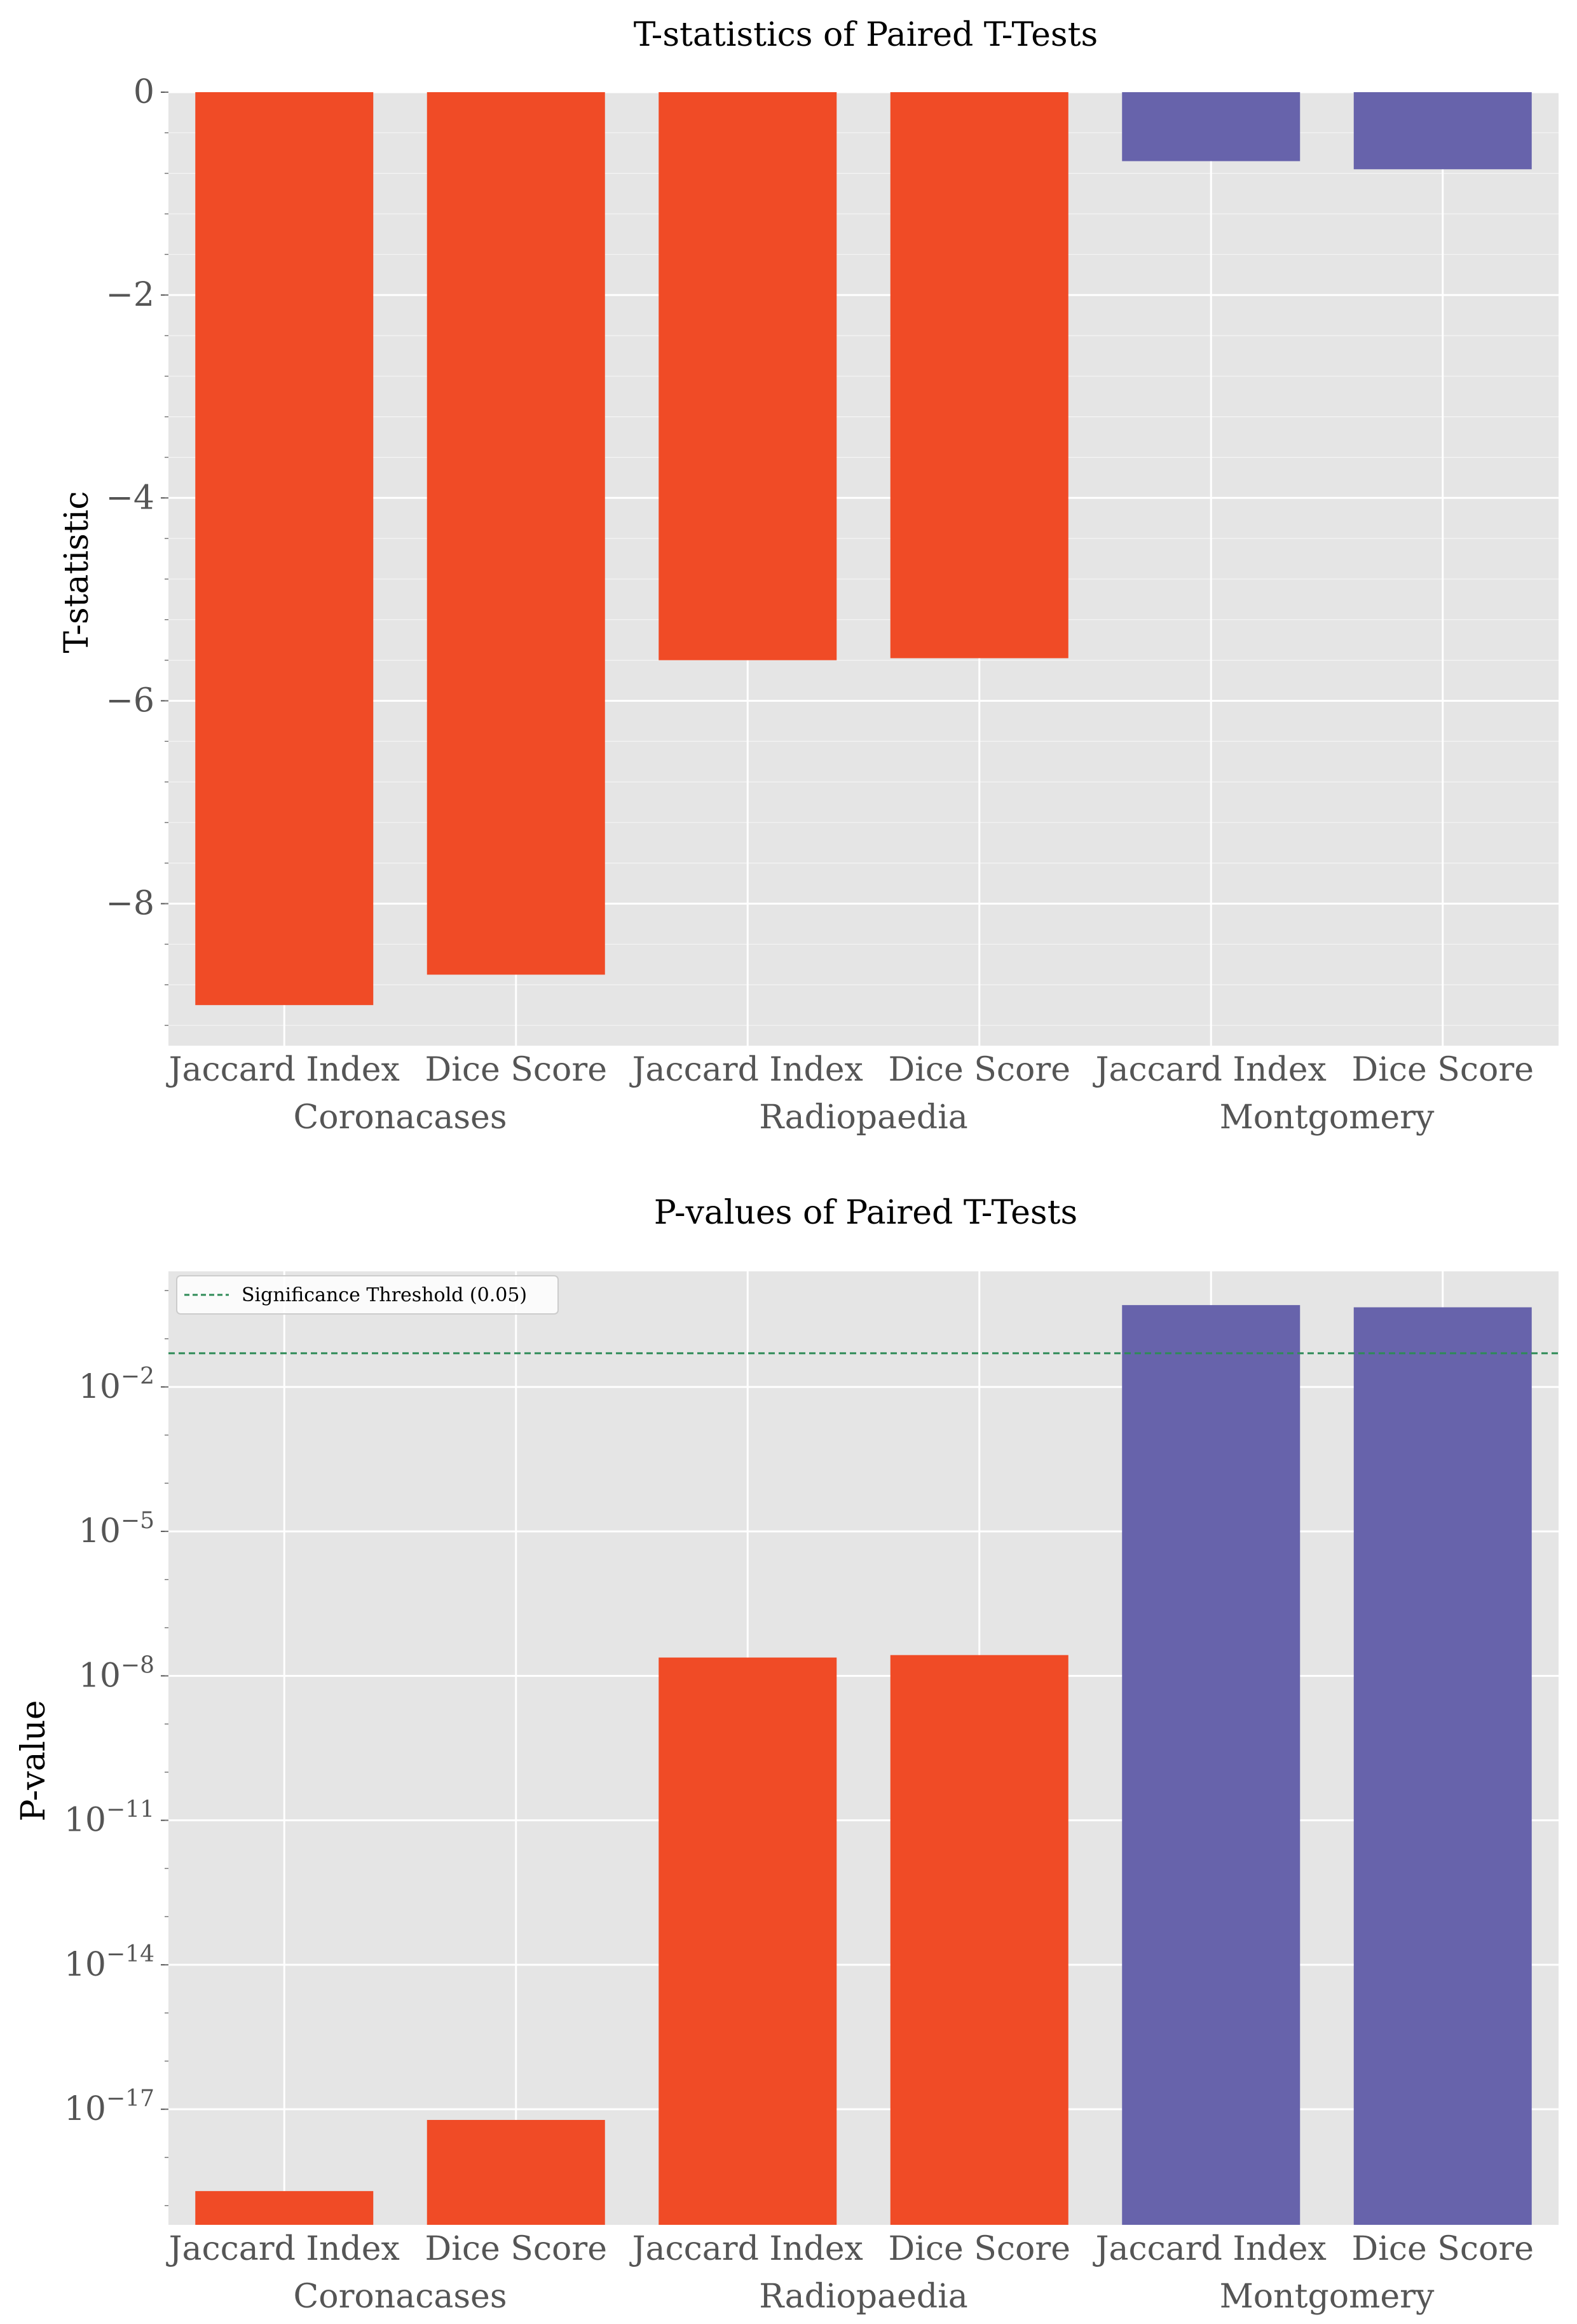  Describe the element at coordinates (116, 1748) in the screenshot. I see `pvalue-y-ticks: 10⁻² 10⁻⁵ 10⁻⁸ 10⁻¹¹ 10⁻¹⁴ 10⁻¹⁷` at that location.